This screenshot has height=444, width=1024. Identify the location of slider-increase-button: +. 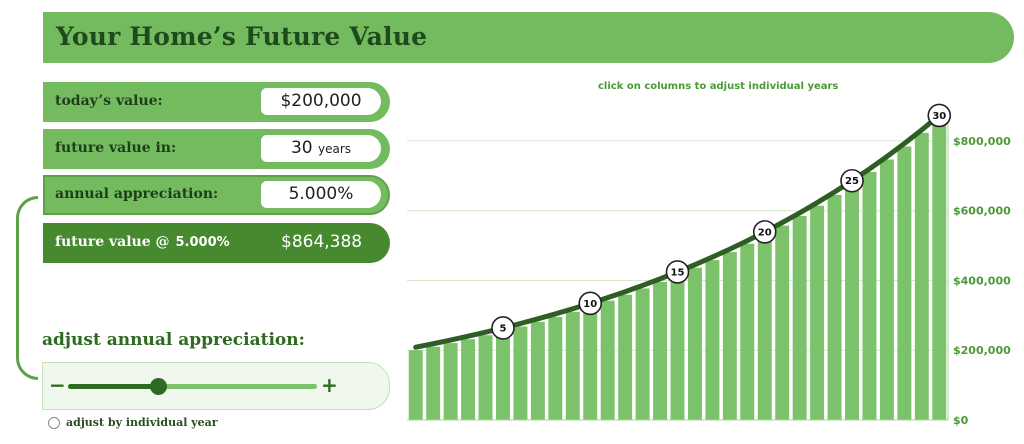
(329, 385).